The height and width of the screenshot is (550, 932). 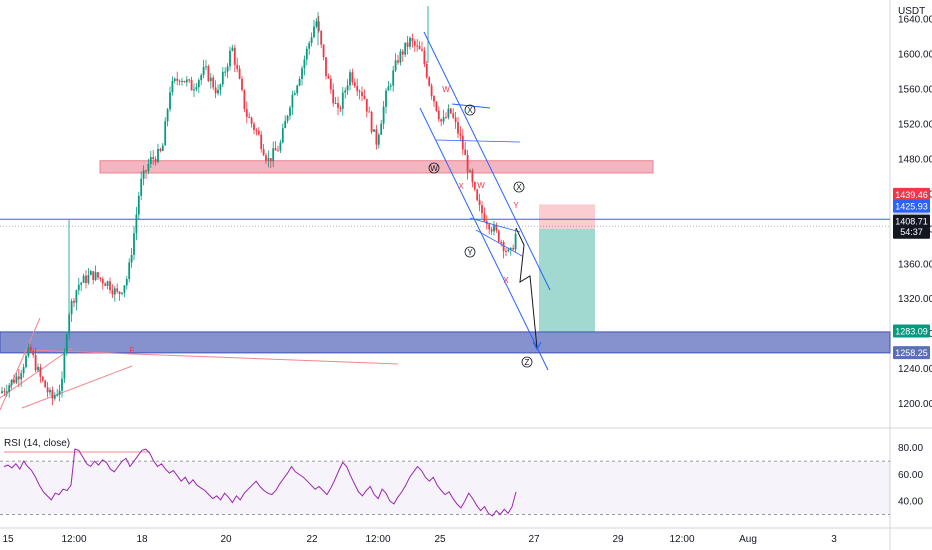 What do you see at coordinates (132, 350) in the screenshot?
I see `wave-label: F` at bounding box center [132, 350].